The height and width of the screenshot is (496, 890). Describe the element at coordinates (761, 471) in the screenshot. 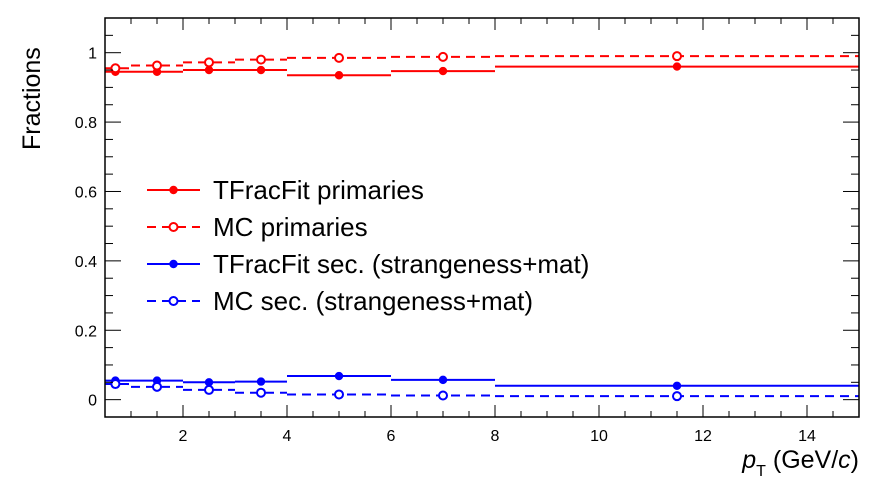

I see `x-axis-title-subscript: T` at that location.